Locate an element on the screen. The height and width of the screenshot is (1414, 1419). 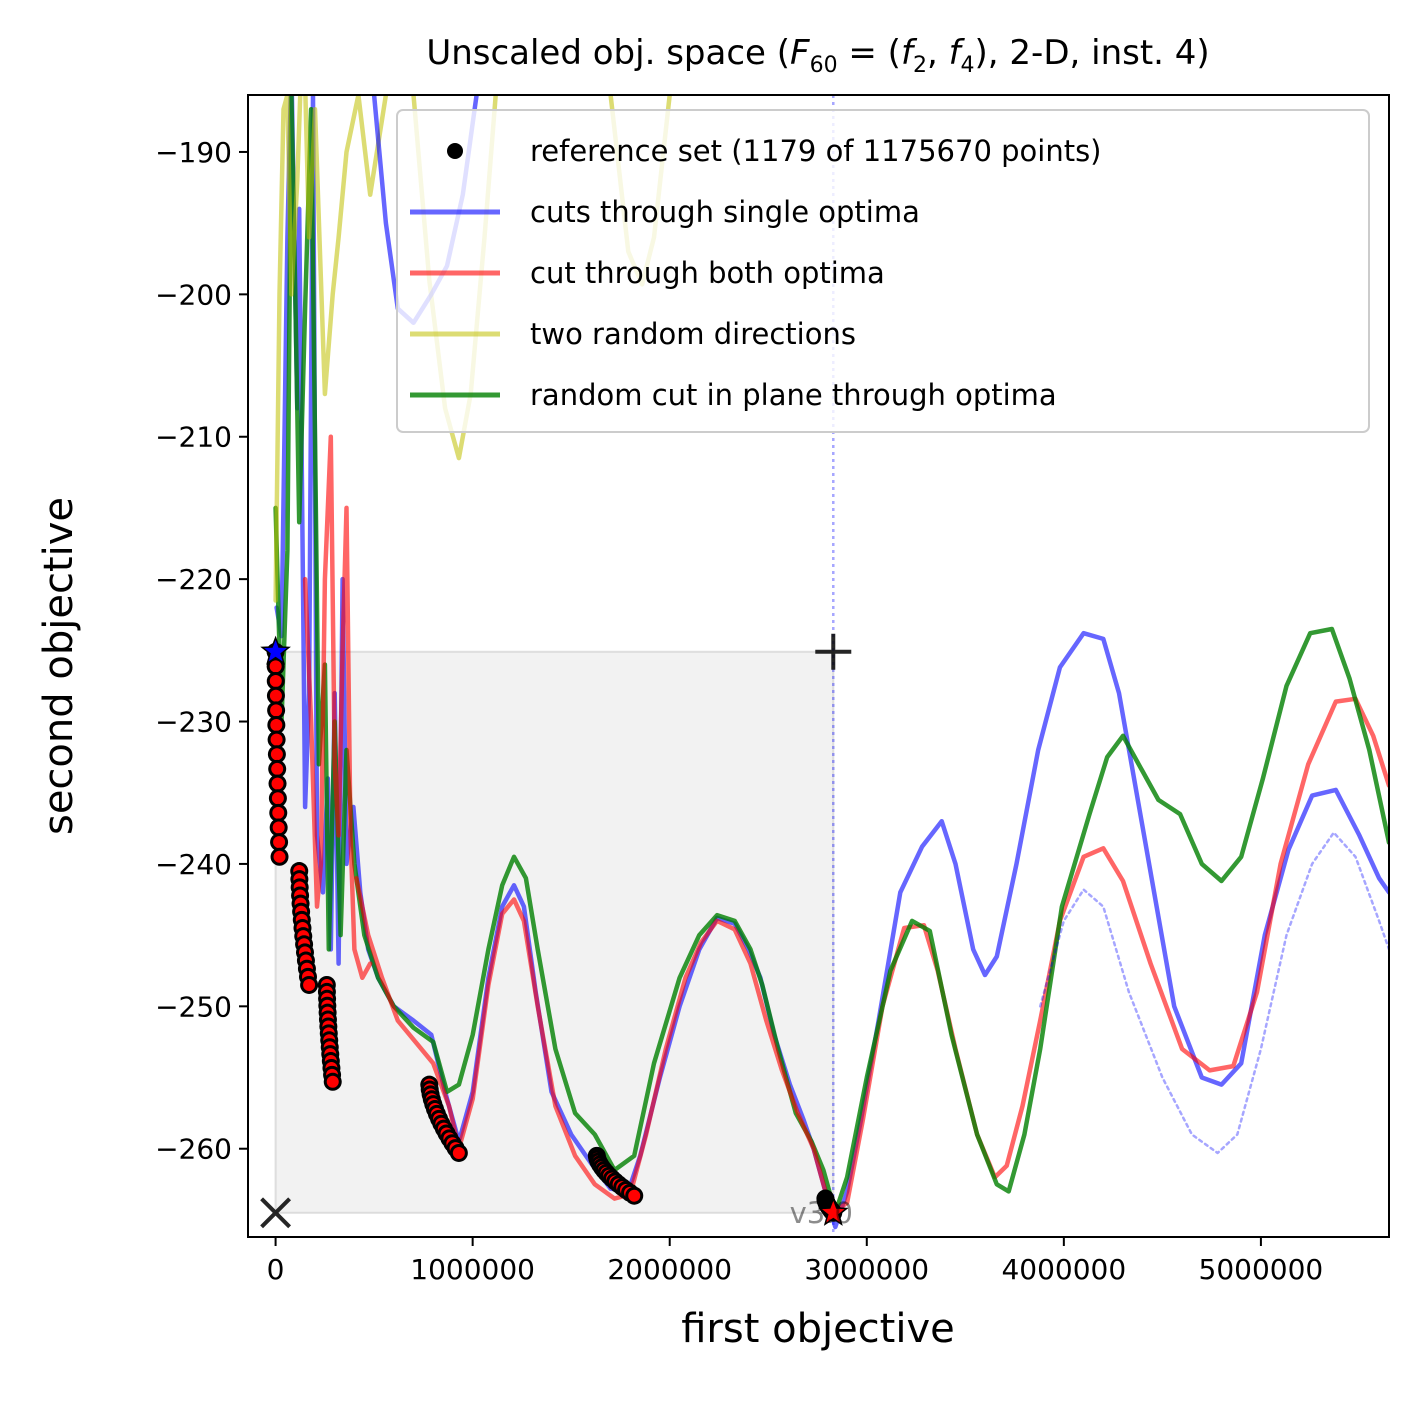
legend-label: reference set (1179 of 1175670 points) is located at coordinates (816, 151).